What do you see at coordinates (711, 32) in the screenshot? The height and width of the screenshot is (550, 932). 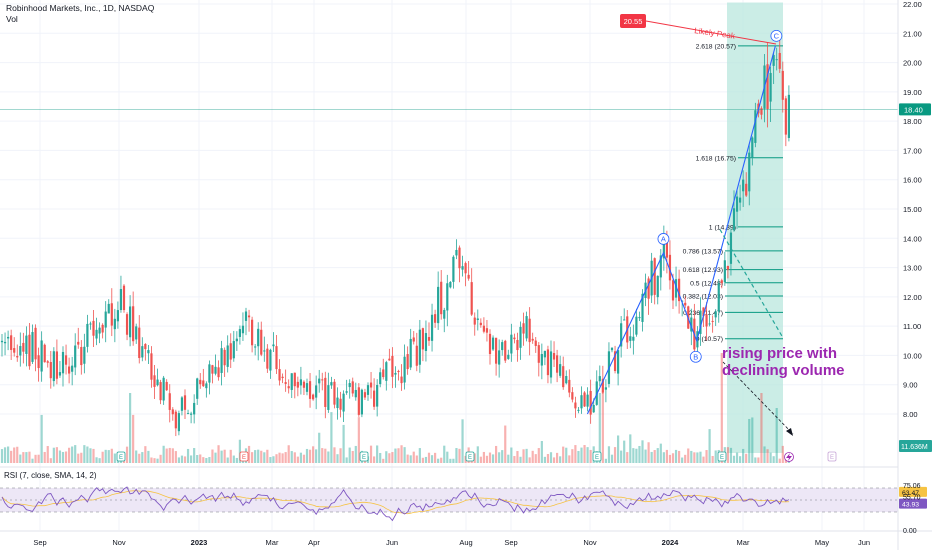 I see `peak-line` at bounding box center [711, 32].